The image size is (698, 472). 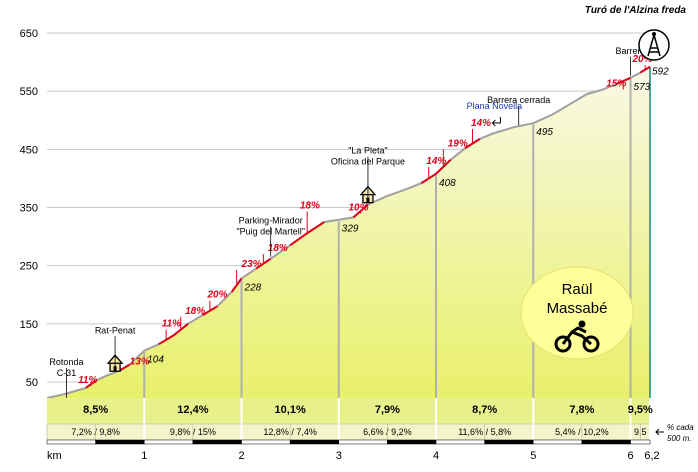 I want to click on altitude-label: 228, so click(x=253, y=287).